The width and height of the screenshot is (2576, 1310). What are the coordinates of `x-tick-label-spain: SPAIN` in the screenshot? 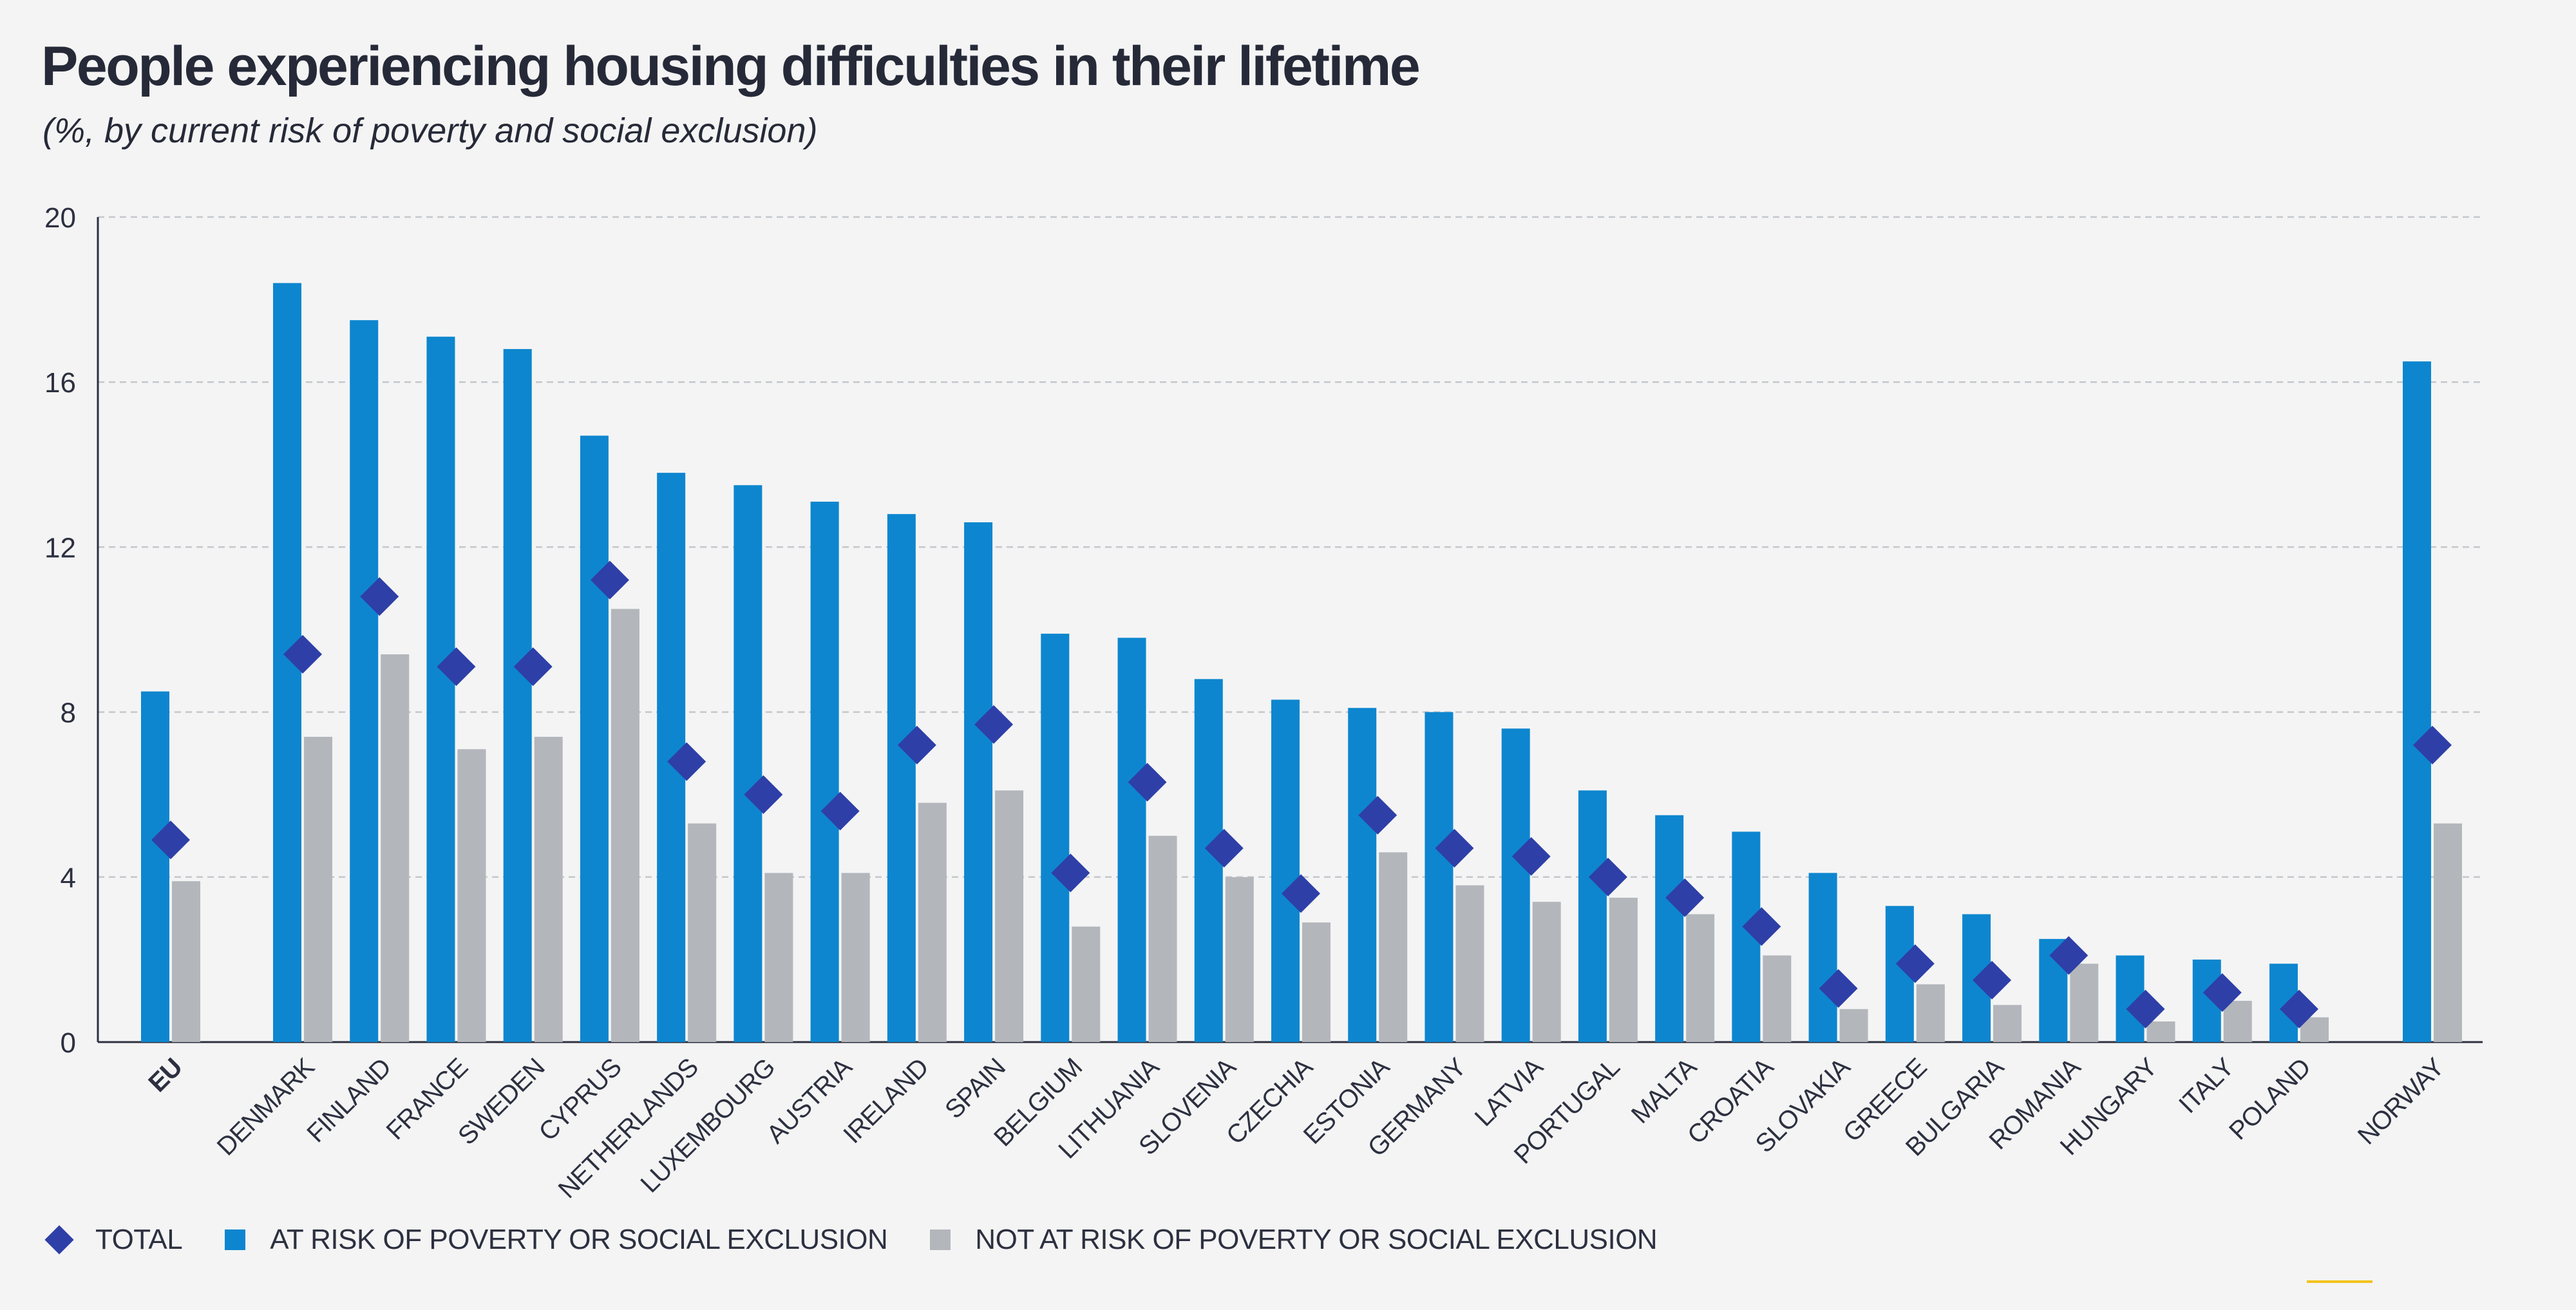 It's located at (975, 1088).